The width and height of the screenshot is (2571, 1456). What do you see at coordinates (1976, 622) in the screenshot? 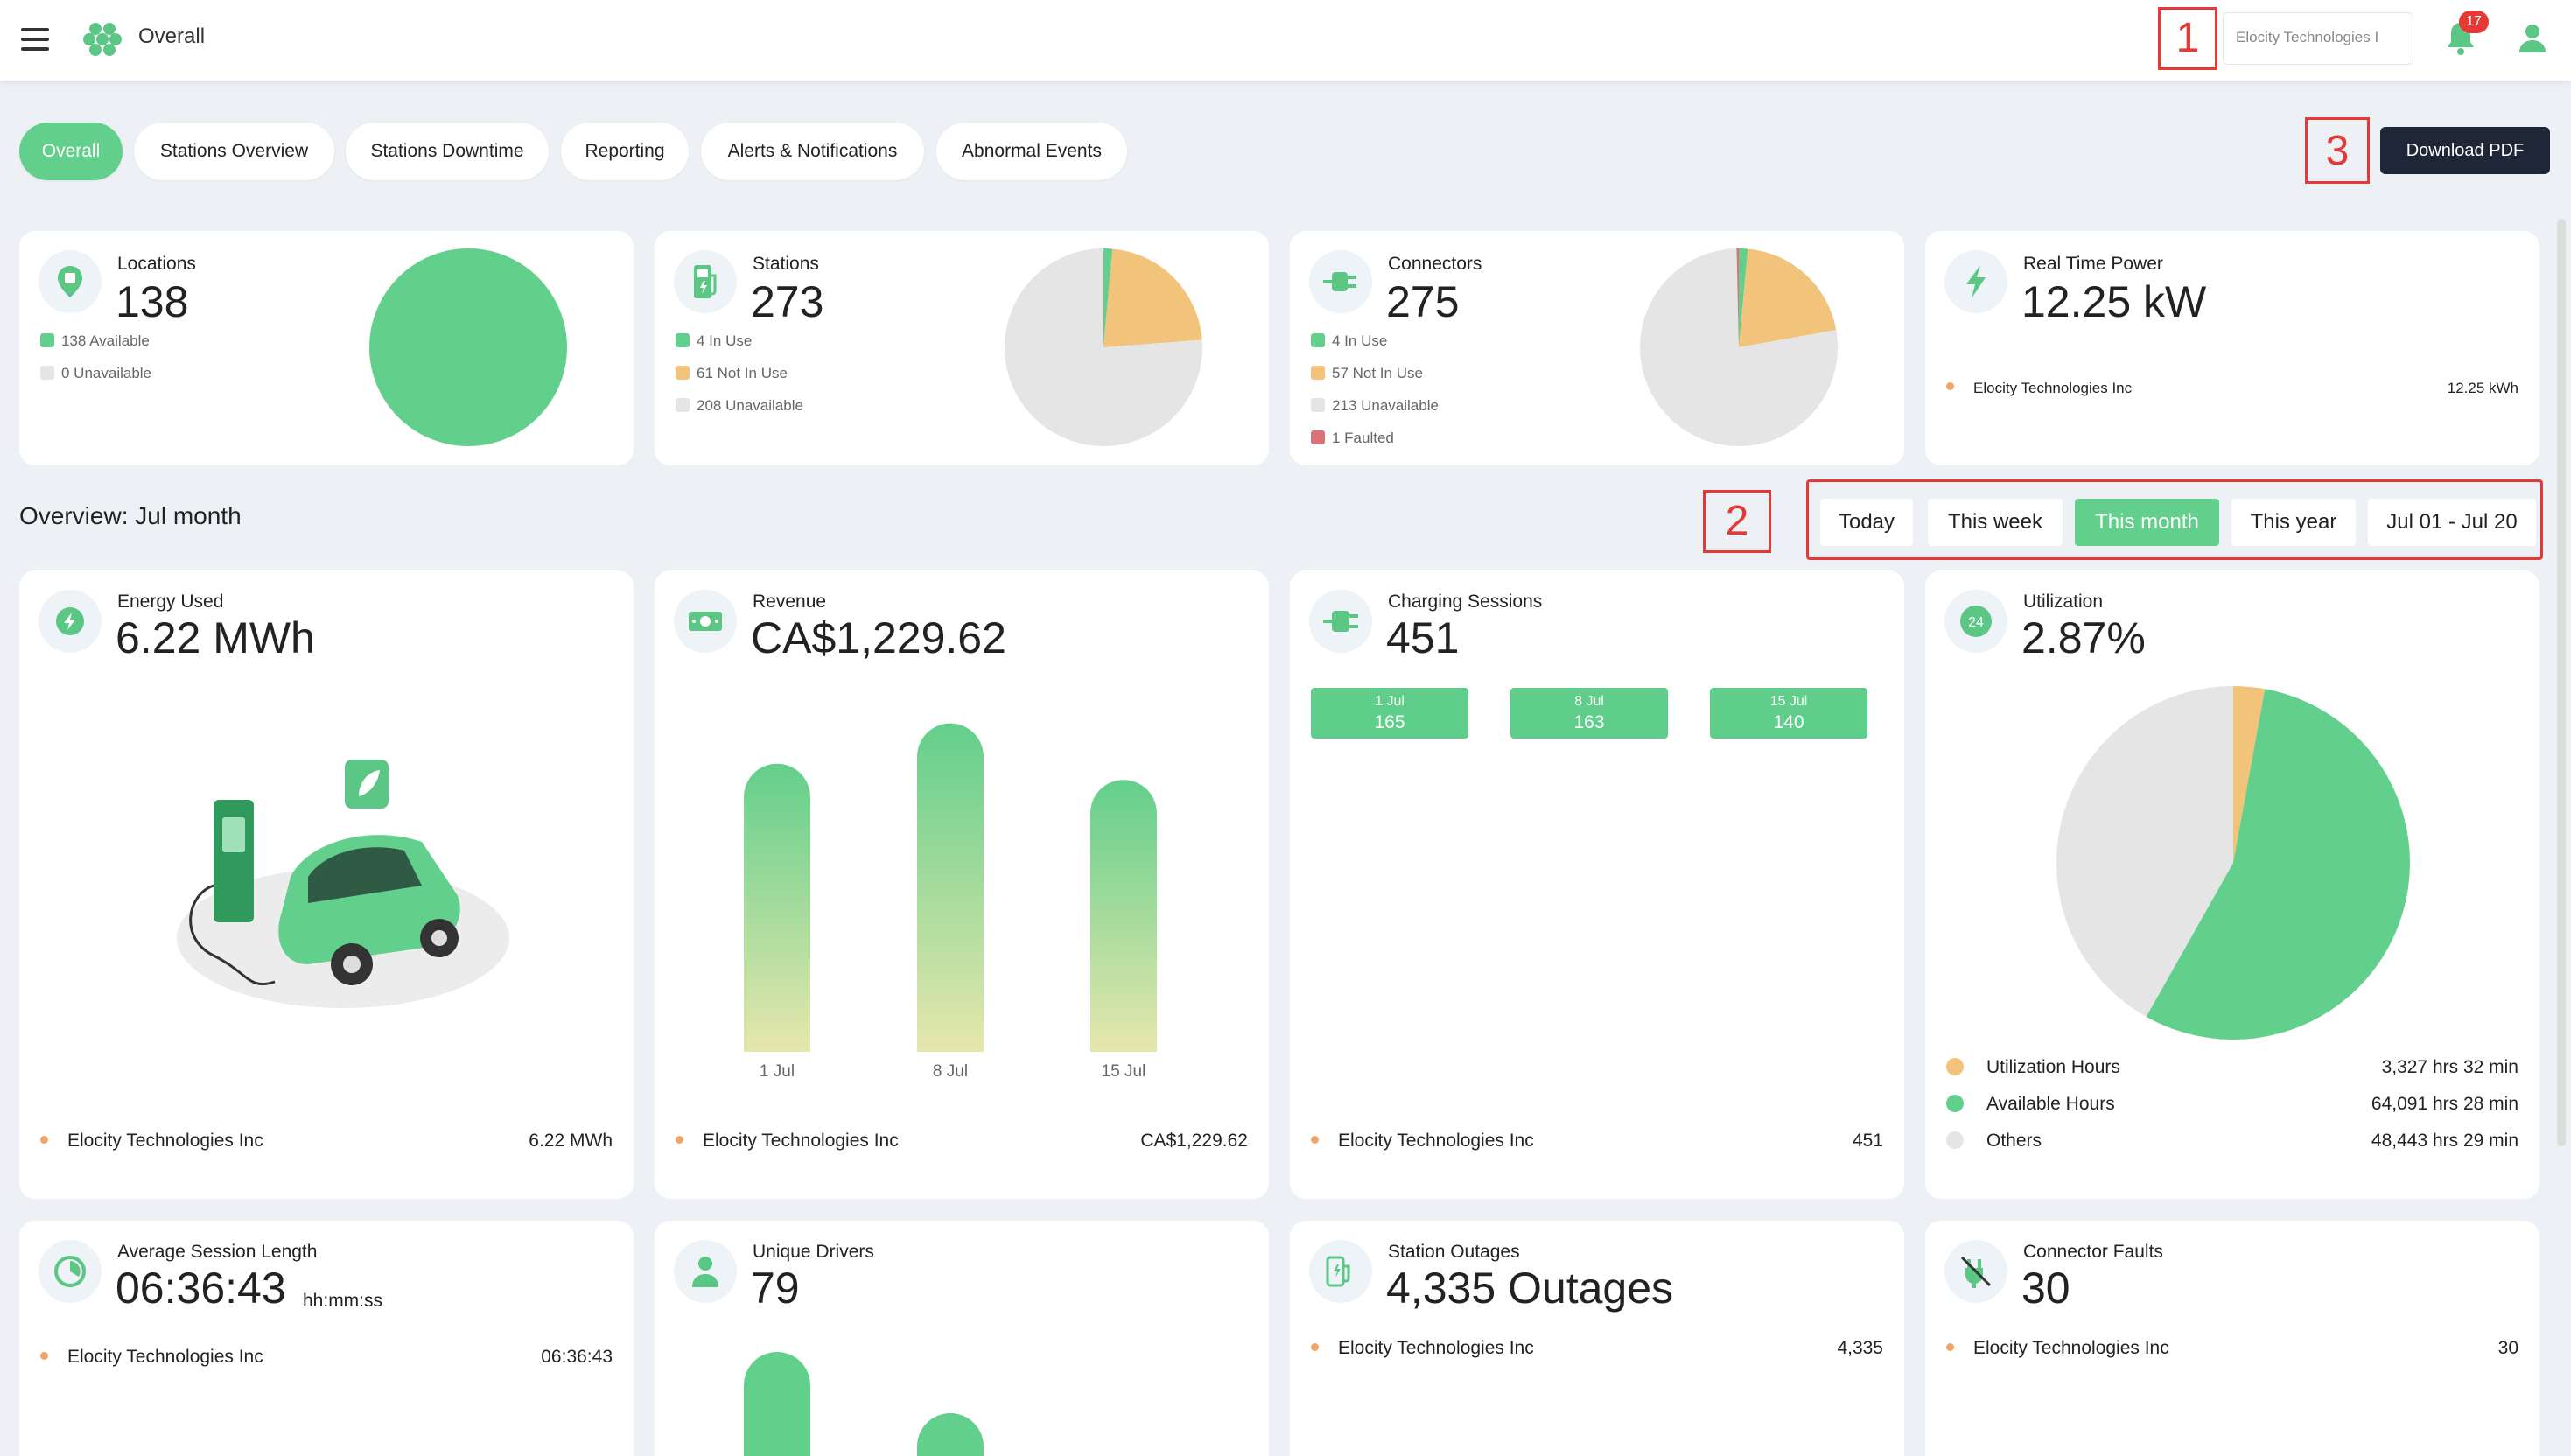
I see `svg-text: 24` at bounding box center [1976, 622].